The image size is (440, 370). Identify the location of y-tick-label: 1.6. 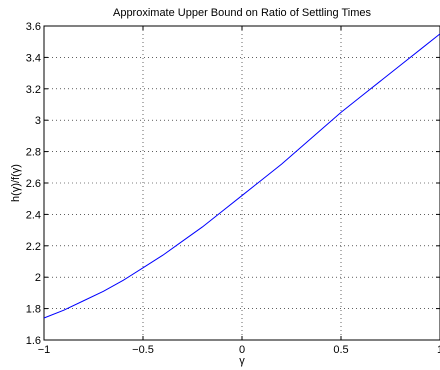
(33, 341).